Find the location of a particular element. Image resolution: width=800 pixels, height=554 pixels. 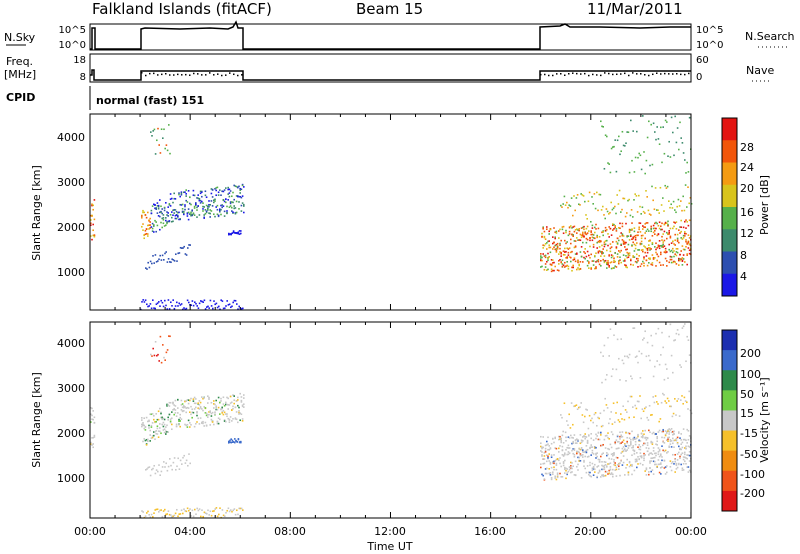

cell-upper is located at coordinates (164, 357).